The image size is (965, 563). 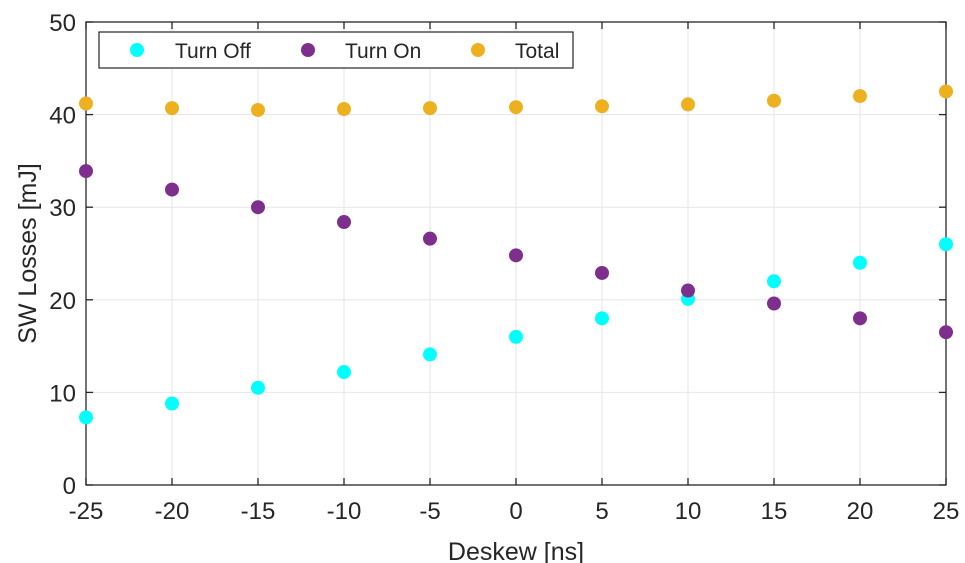 What do you see at coordinates (601, 511) in the screenshot?
I see `x-tick-label: 5` at bounding box center [601, 511].